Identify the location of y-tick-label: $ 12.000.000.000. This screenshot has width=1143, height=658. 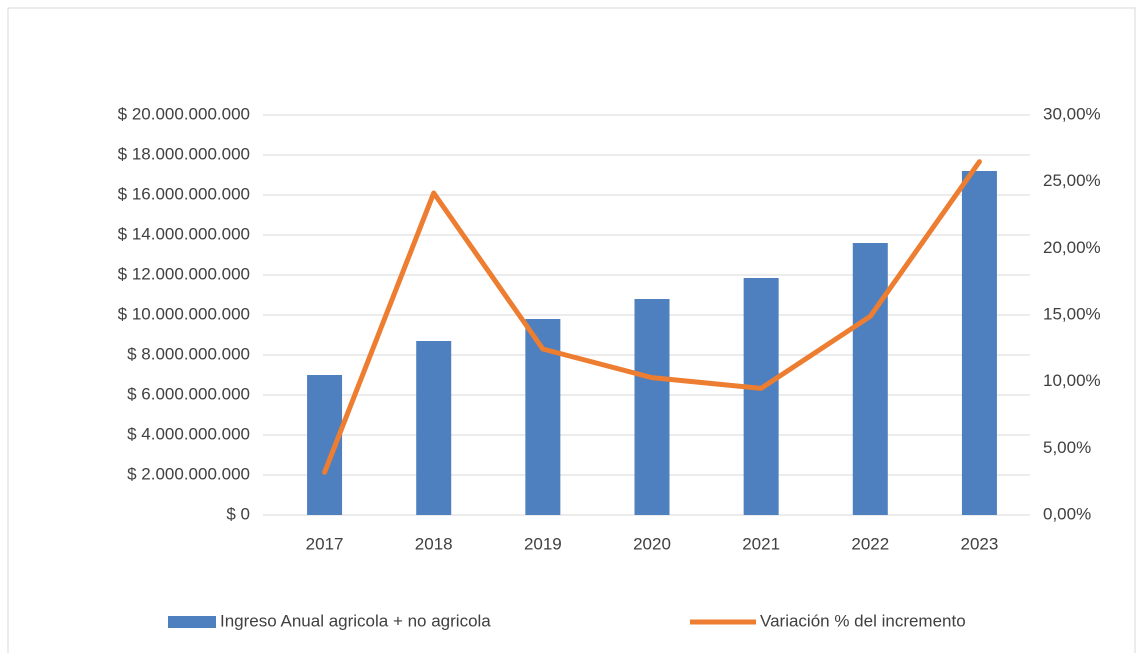
(184, 273).